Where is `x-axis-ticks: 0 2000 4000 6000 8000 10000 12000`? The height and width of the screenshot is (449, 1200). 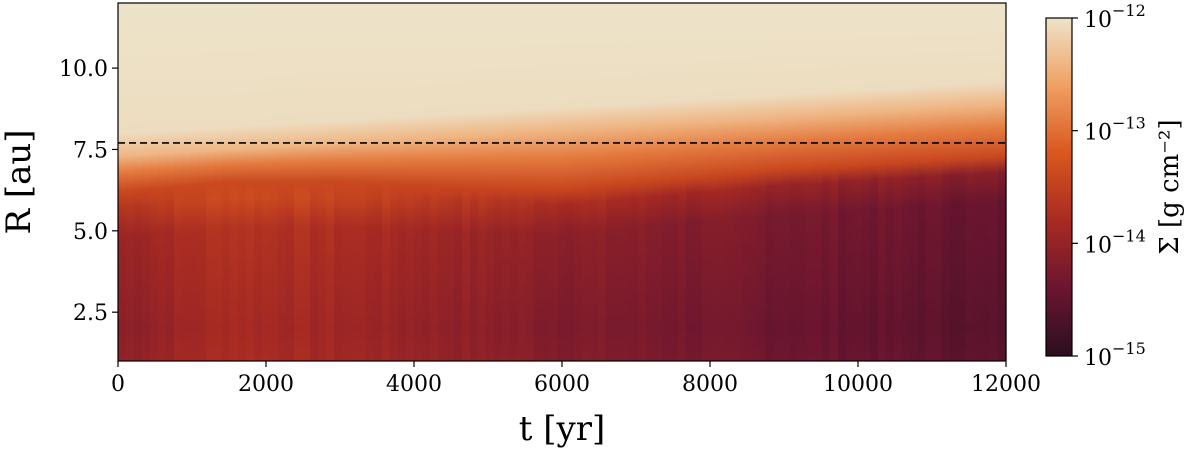 x-axis-ticks: 0 2000 4000 6000 8000 10000 12000 is located at coordinates (576, 379).